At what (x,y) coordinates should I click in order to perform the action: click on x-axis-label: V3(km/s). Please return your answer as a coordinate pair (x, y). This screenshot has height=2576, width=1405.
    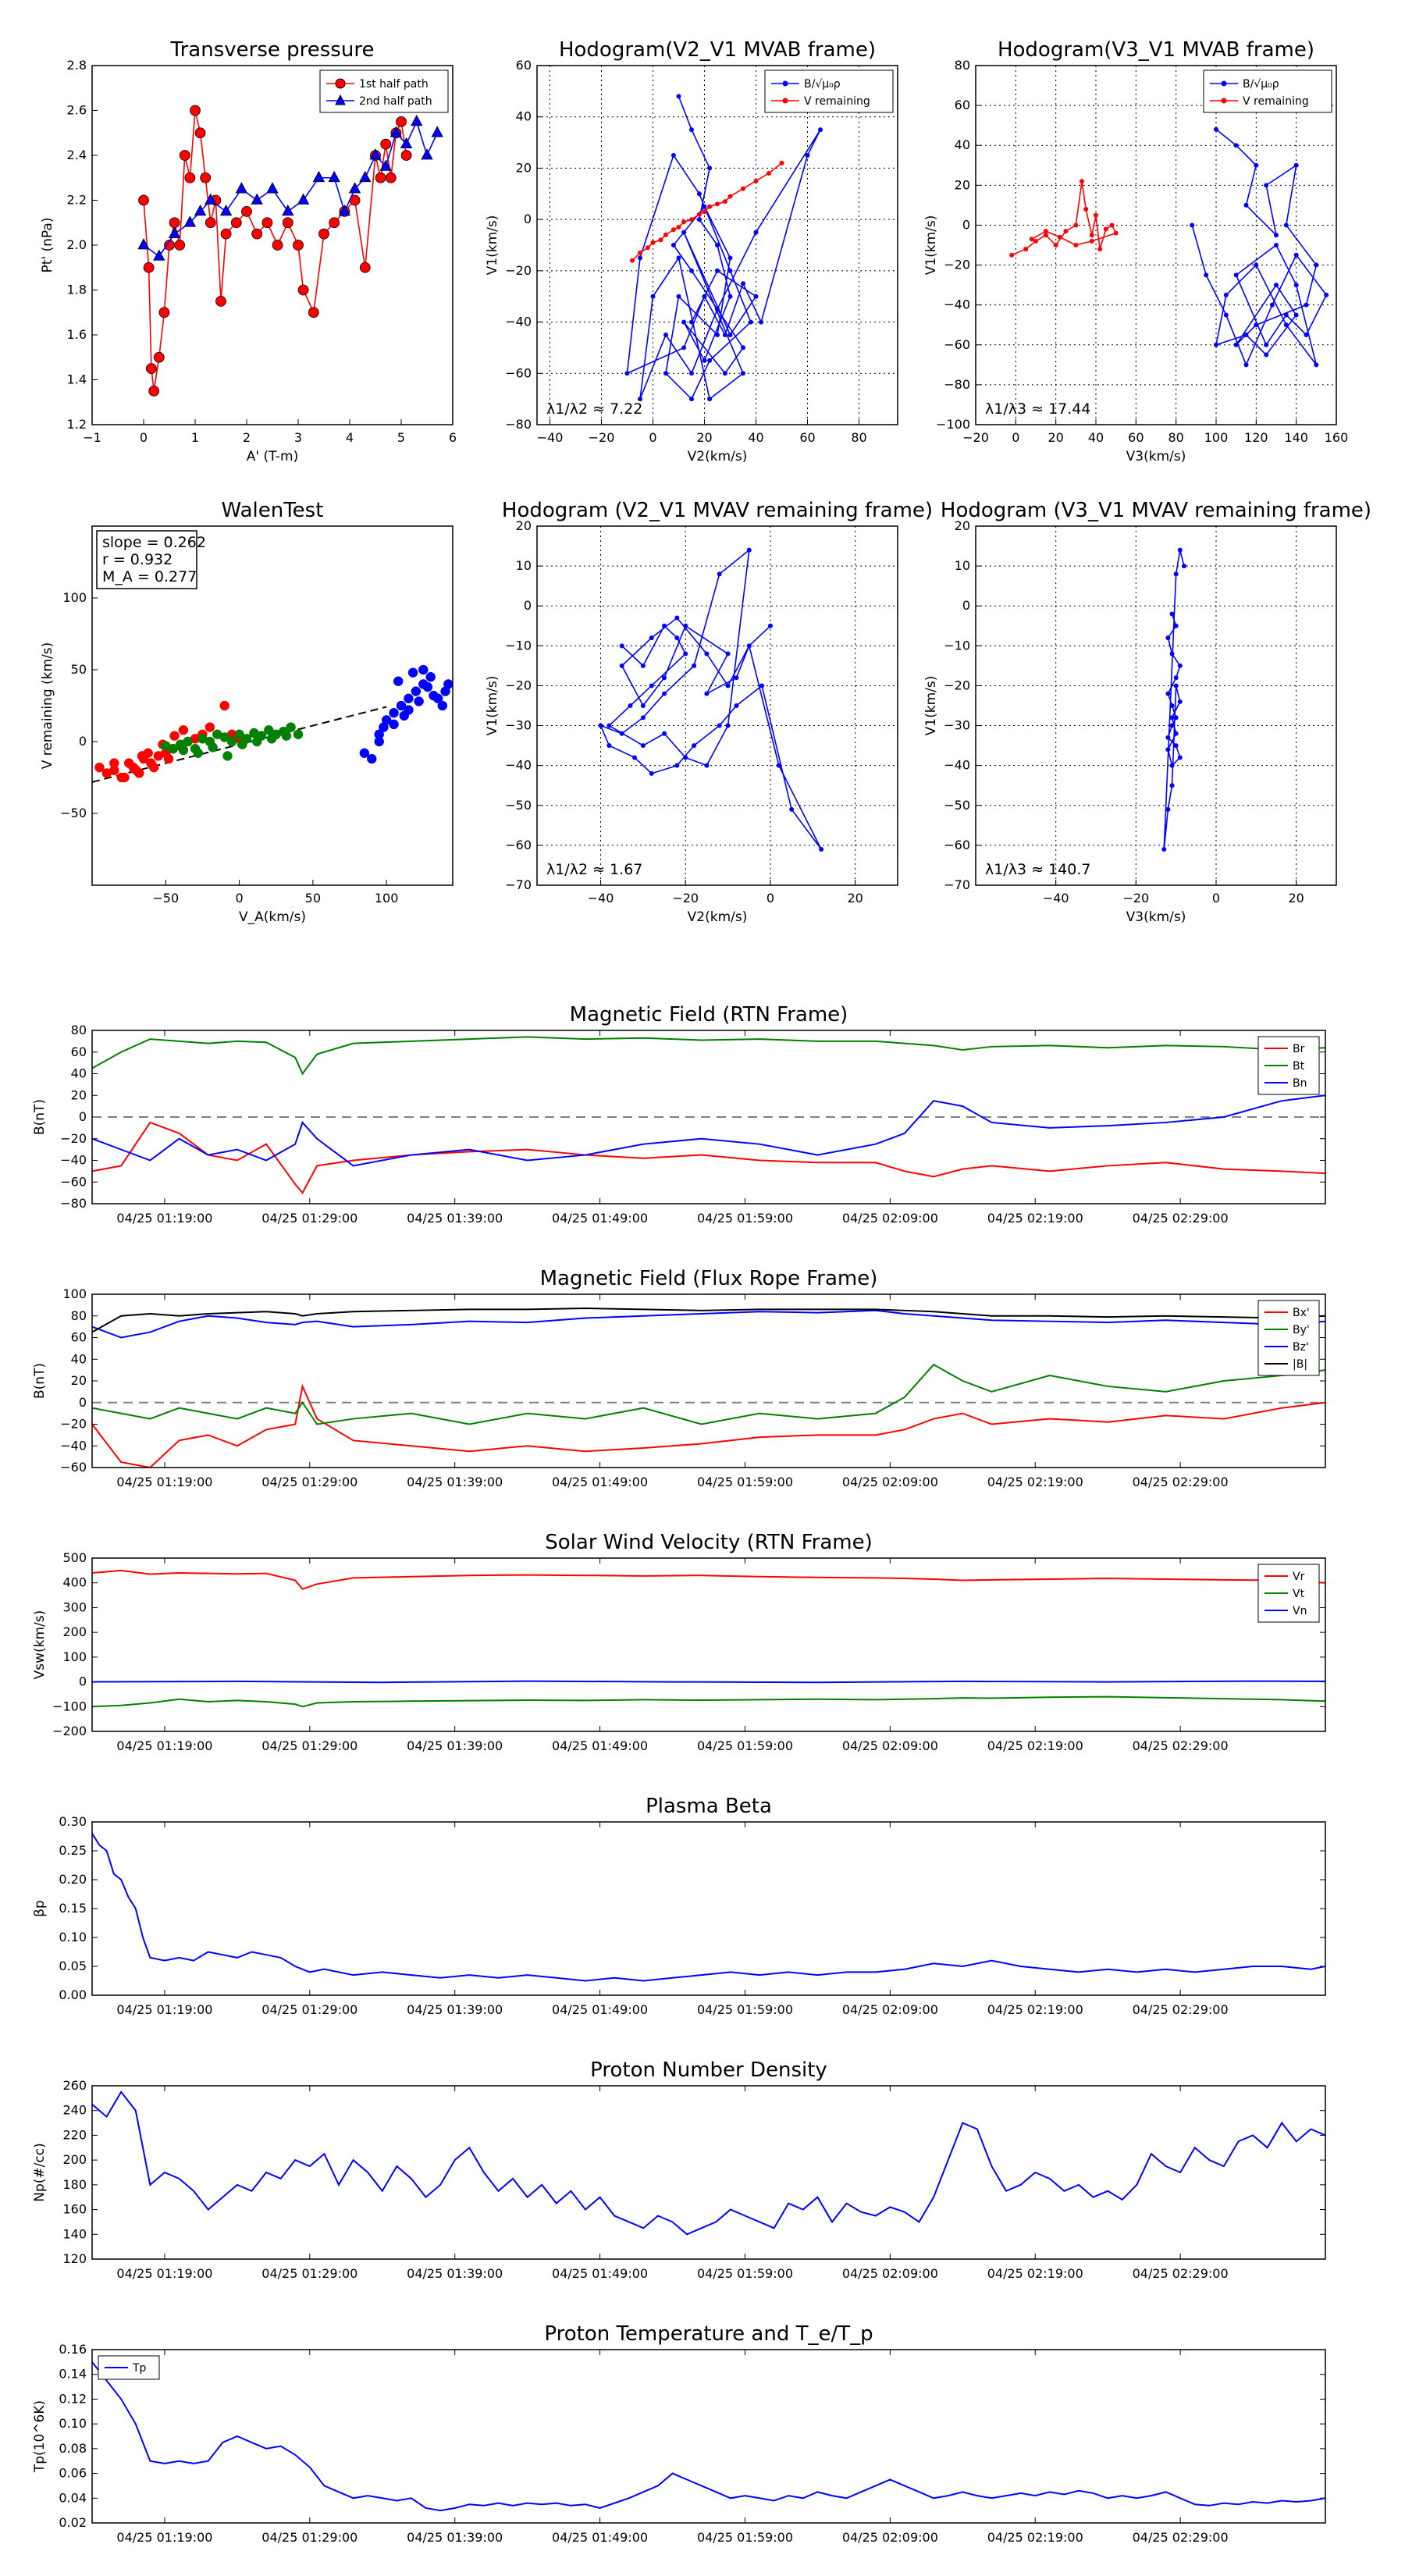
    Looking at the image, I should click on (1156, 456).